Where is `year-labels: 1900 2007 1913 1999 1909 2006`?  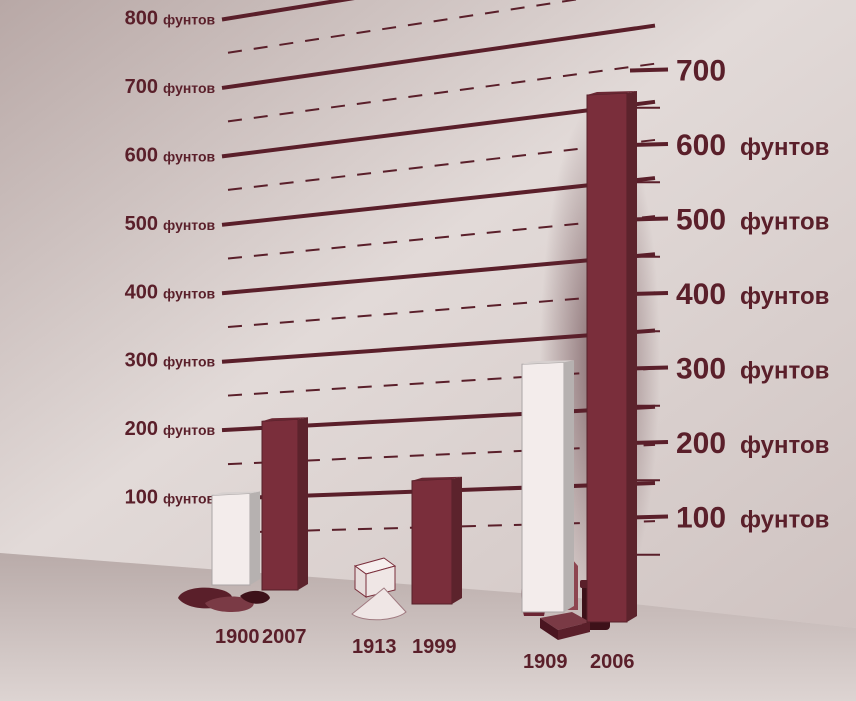
year-labels: 1900 2007 1913 1999 1909 2006 is located at coordinates (425, 649).